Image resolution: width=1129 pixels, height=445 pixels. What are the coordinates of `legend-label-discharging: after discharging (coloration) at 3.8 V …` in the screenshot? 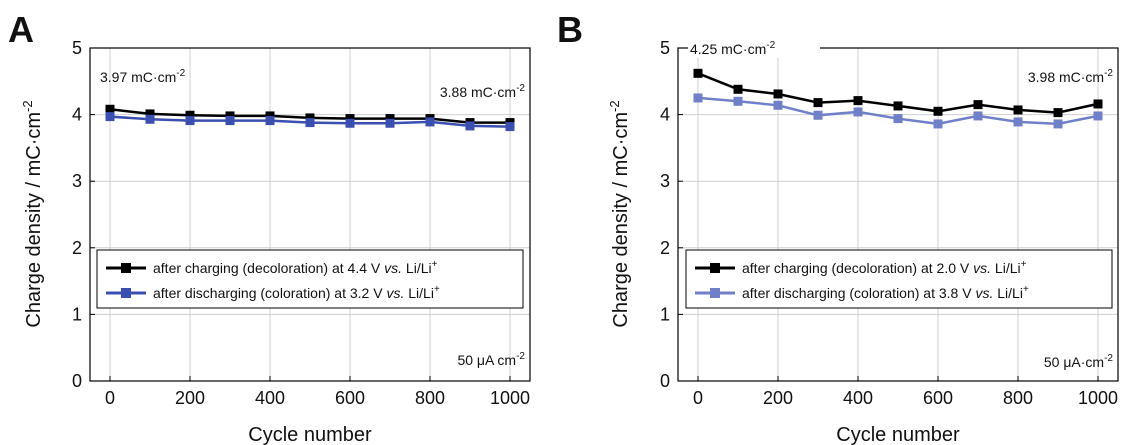 It's located at (885, 292).